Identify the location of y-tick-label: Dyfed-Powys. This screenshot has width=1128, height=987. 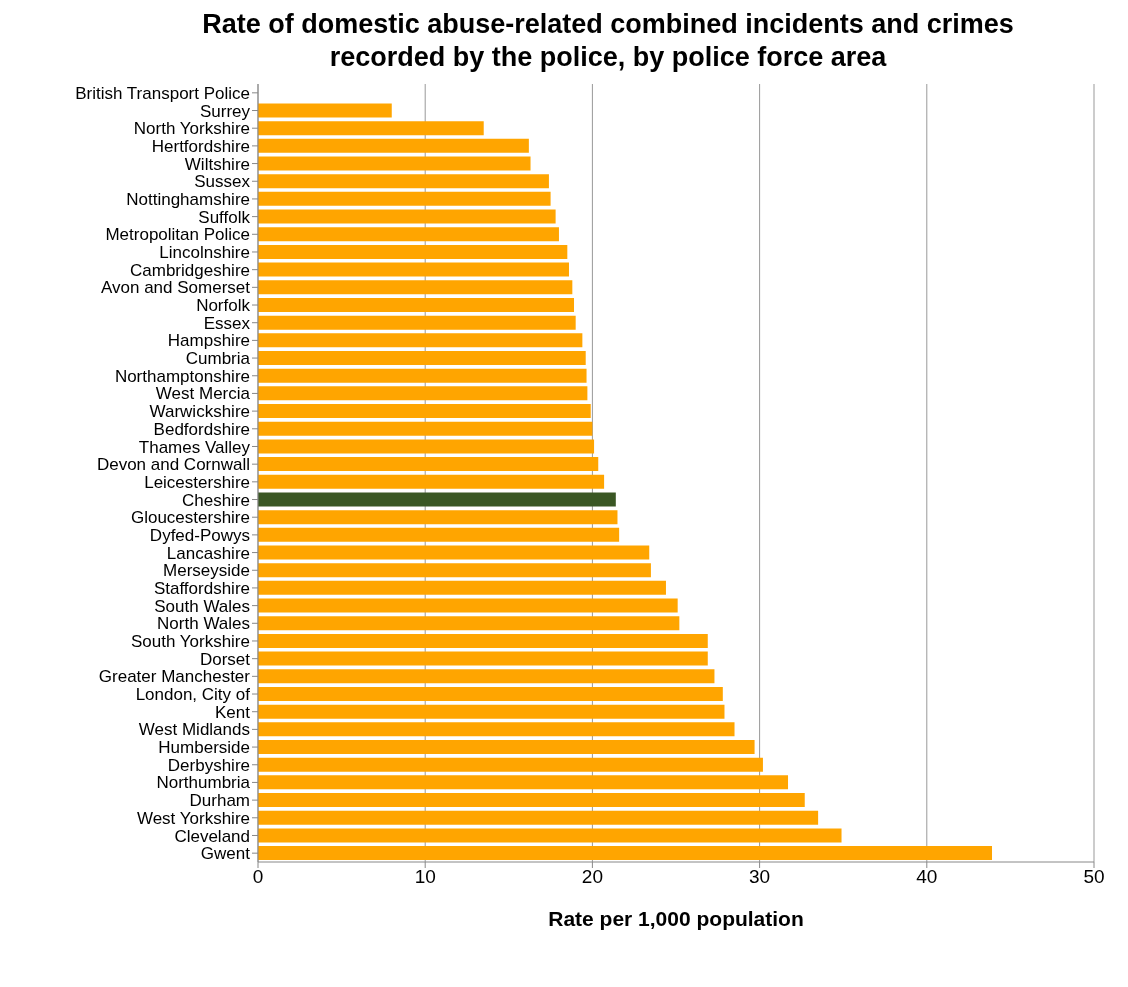
(199, 535).